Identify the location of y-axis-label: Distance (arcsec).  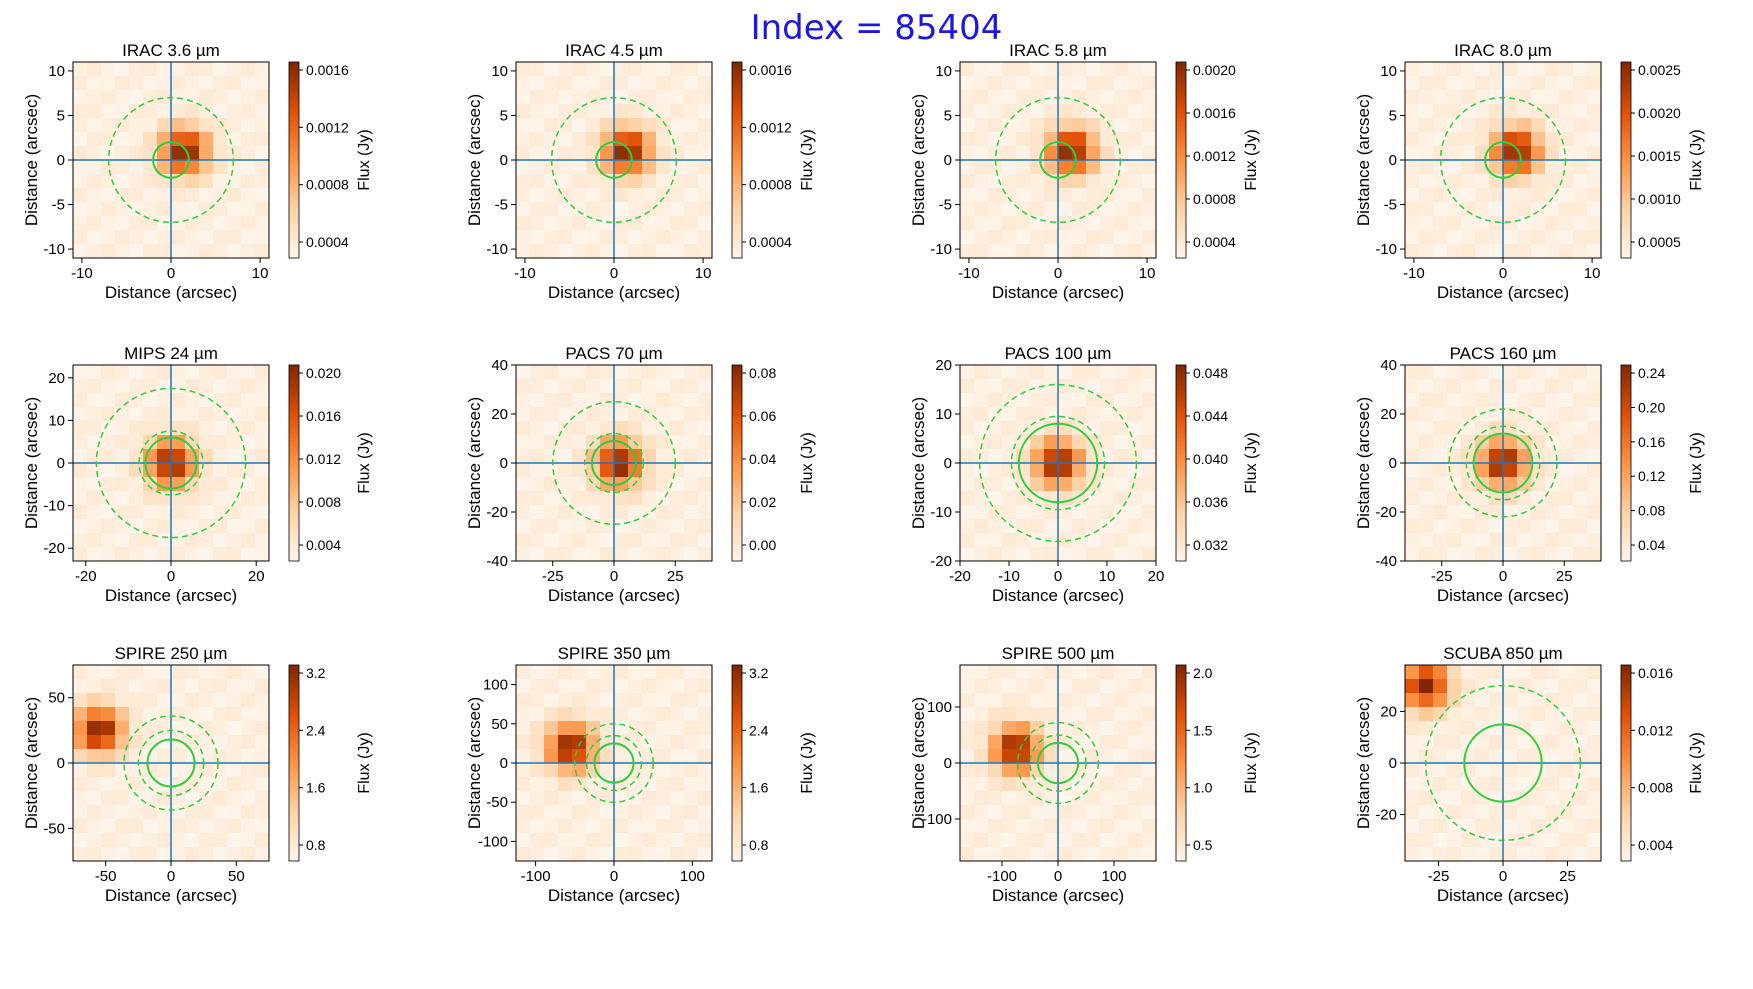
(31, 160).